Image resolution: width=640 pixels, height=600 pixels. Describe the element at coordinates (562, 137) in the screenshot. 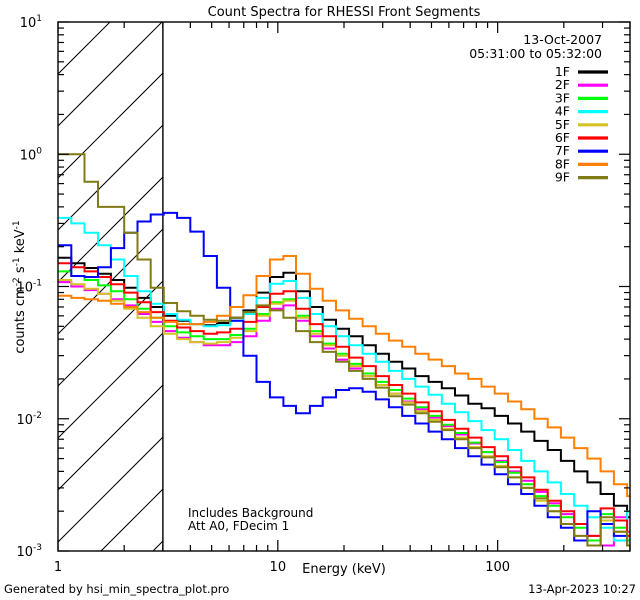

I see `legend-label-6F: 6F` at that location.